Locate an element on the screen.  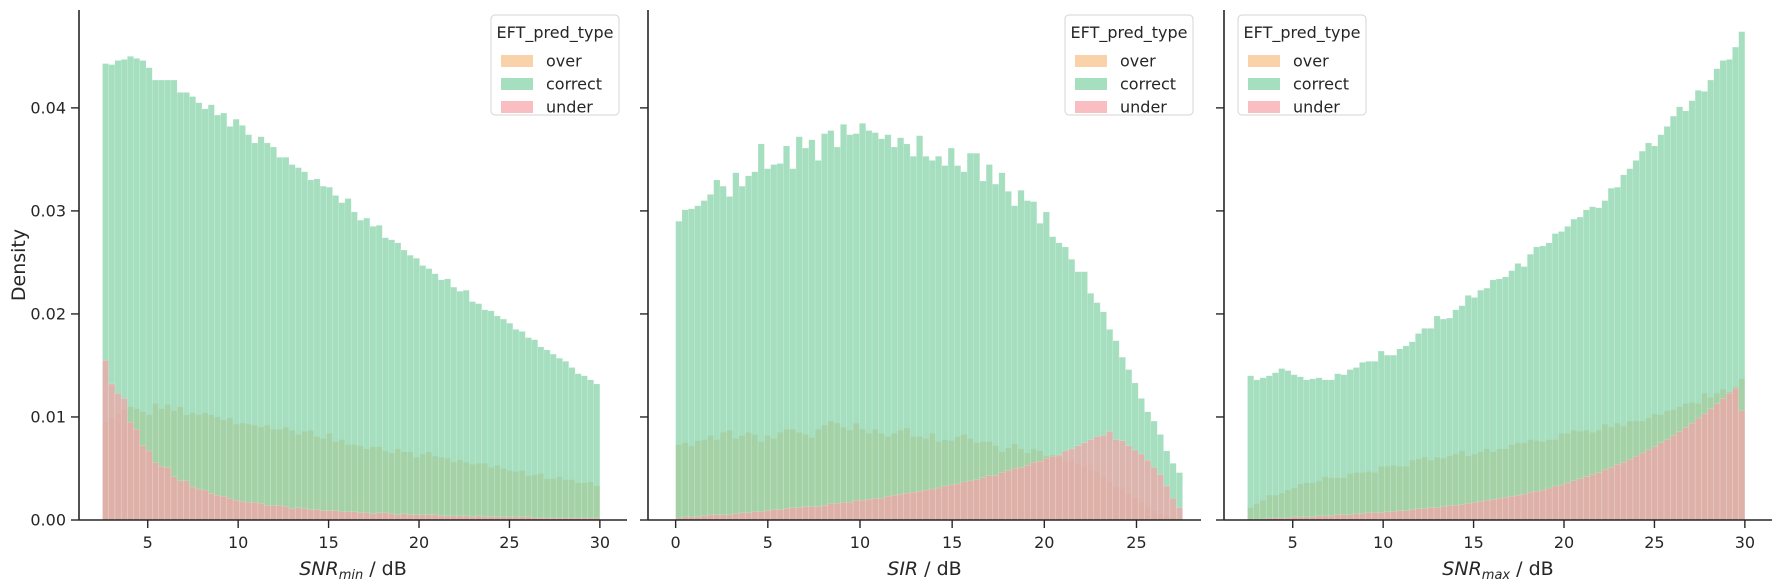
legend-swatch-under is located at coordinates (1091, 107).